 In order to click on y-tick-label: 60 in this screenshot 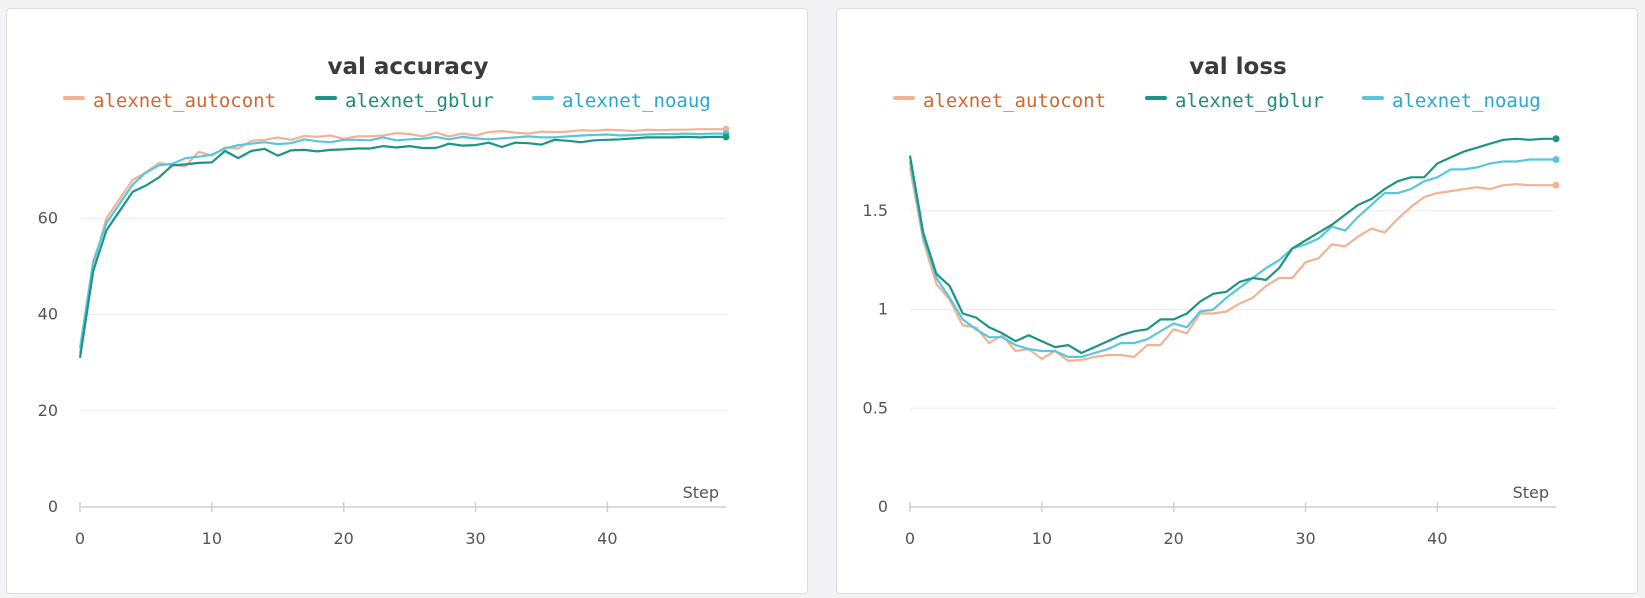, I will do `click(48, 217)`.